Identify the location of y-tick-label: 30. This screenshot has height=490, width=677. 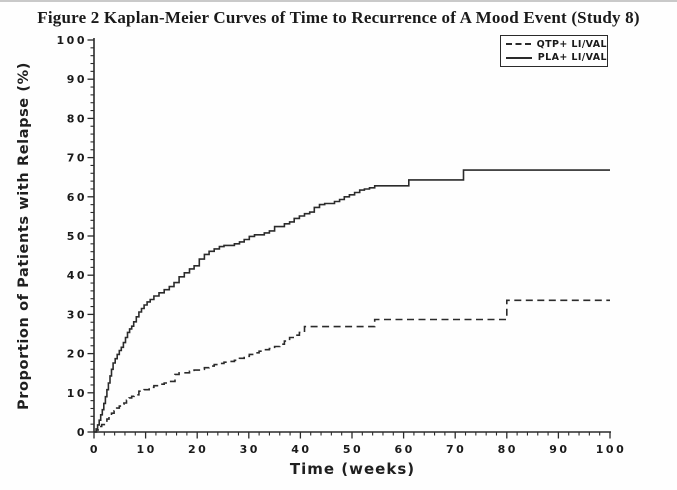
(77, 314).